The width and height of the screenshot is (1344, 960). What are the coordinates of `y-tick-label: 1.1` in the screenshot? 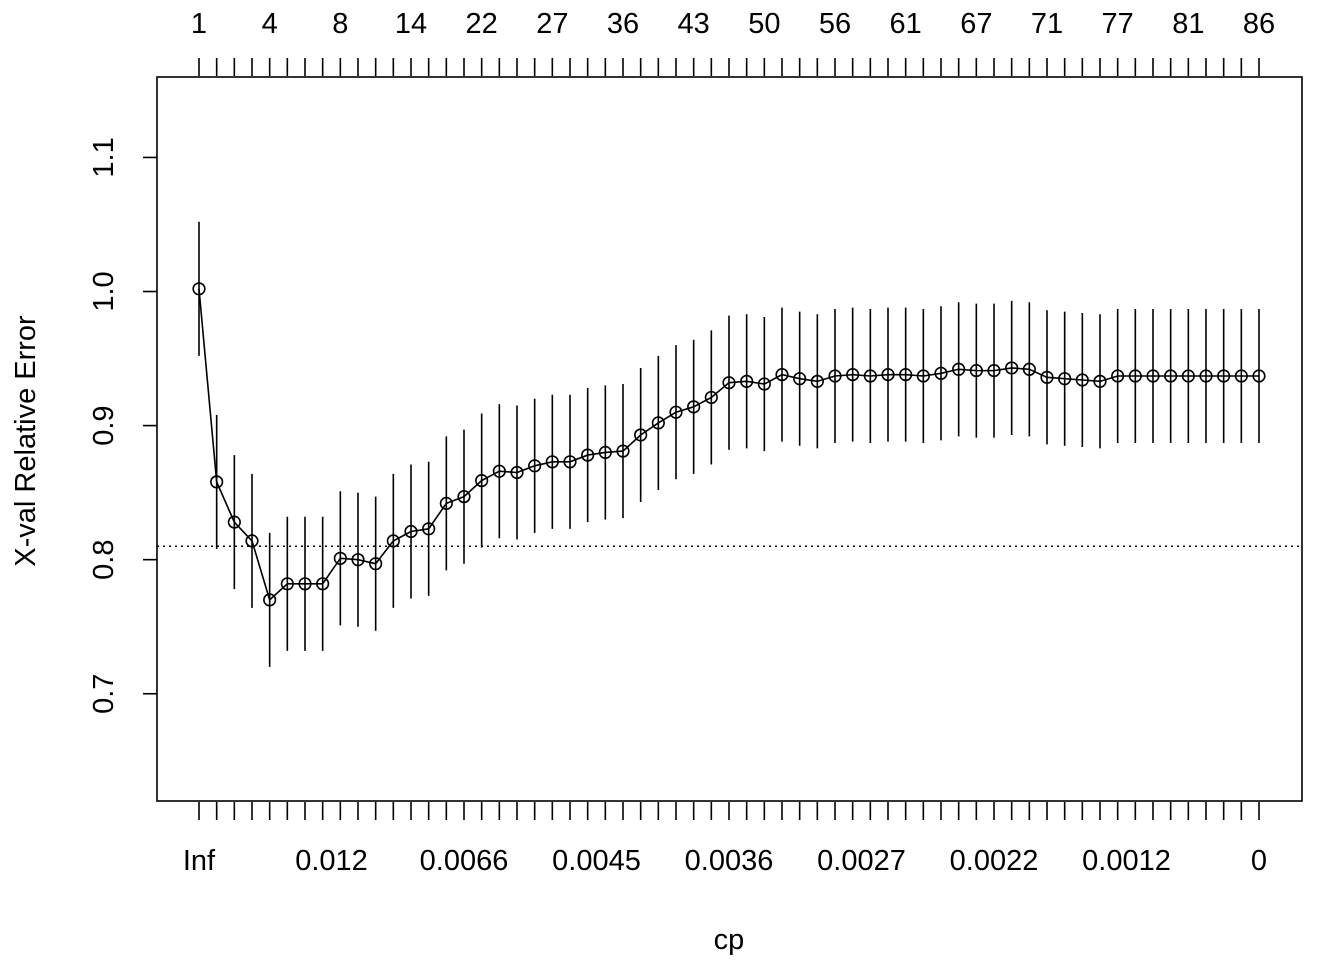 It's located at (104, 157).